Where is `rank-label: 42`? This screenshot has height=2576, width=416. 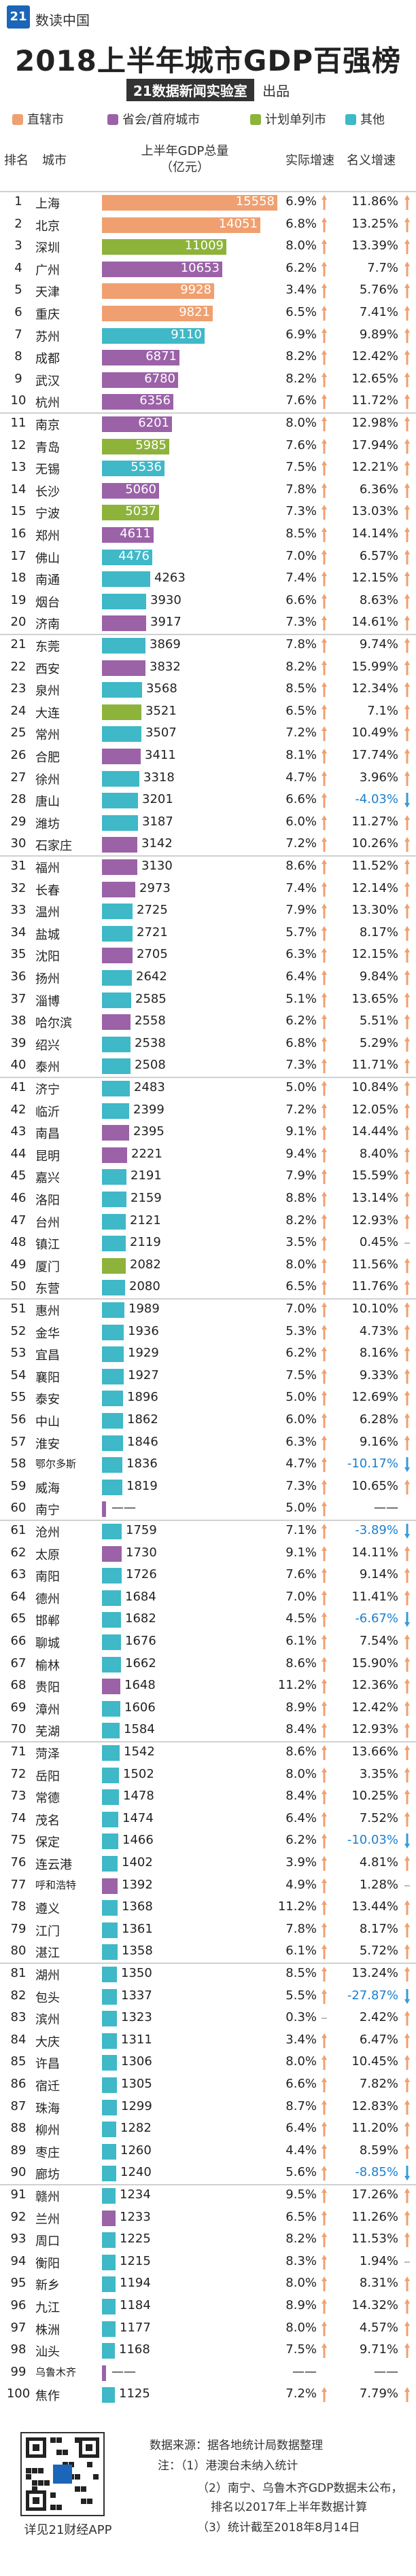
rank-label: 42 is located at coordinates (19, 1109).